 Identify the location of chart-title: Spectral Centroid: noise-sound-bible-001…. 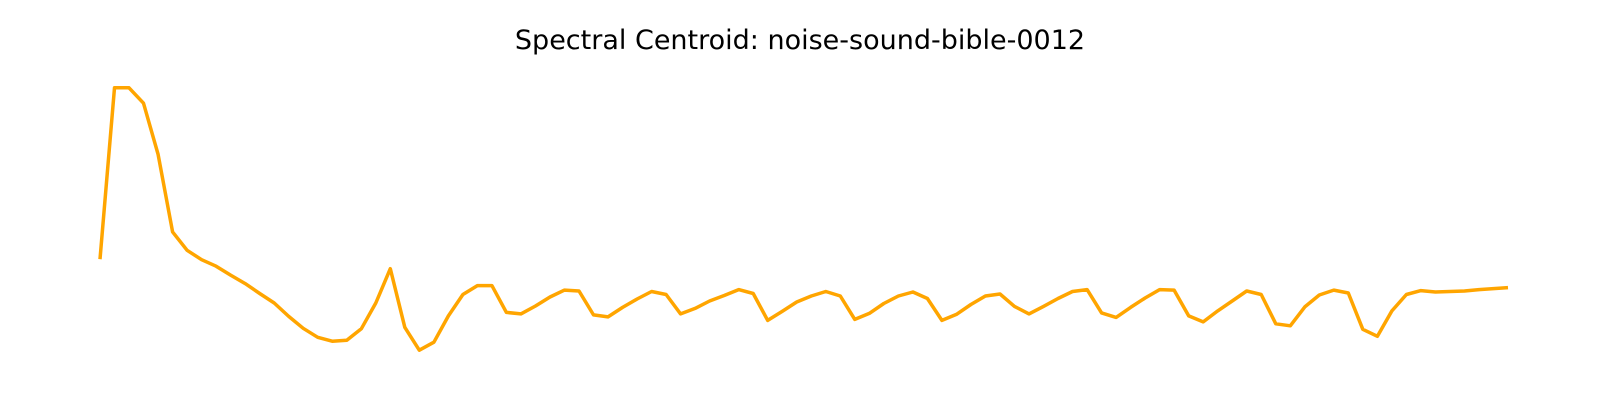
(800, 40).